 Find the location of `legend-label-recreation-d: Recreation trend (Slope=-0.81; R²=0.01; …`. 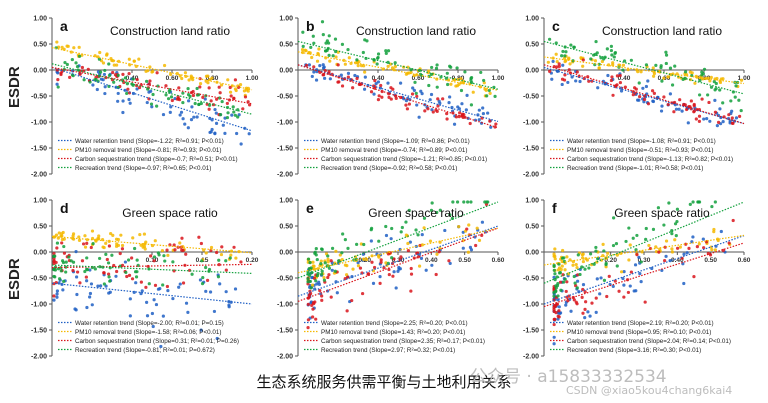

legend-label-recreation-d: Recreation trend (Slope=-0.81; R²=0.01; … is located at coordinates (145, 350).